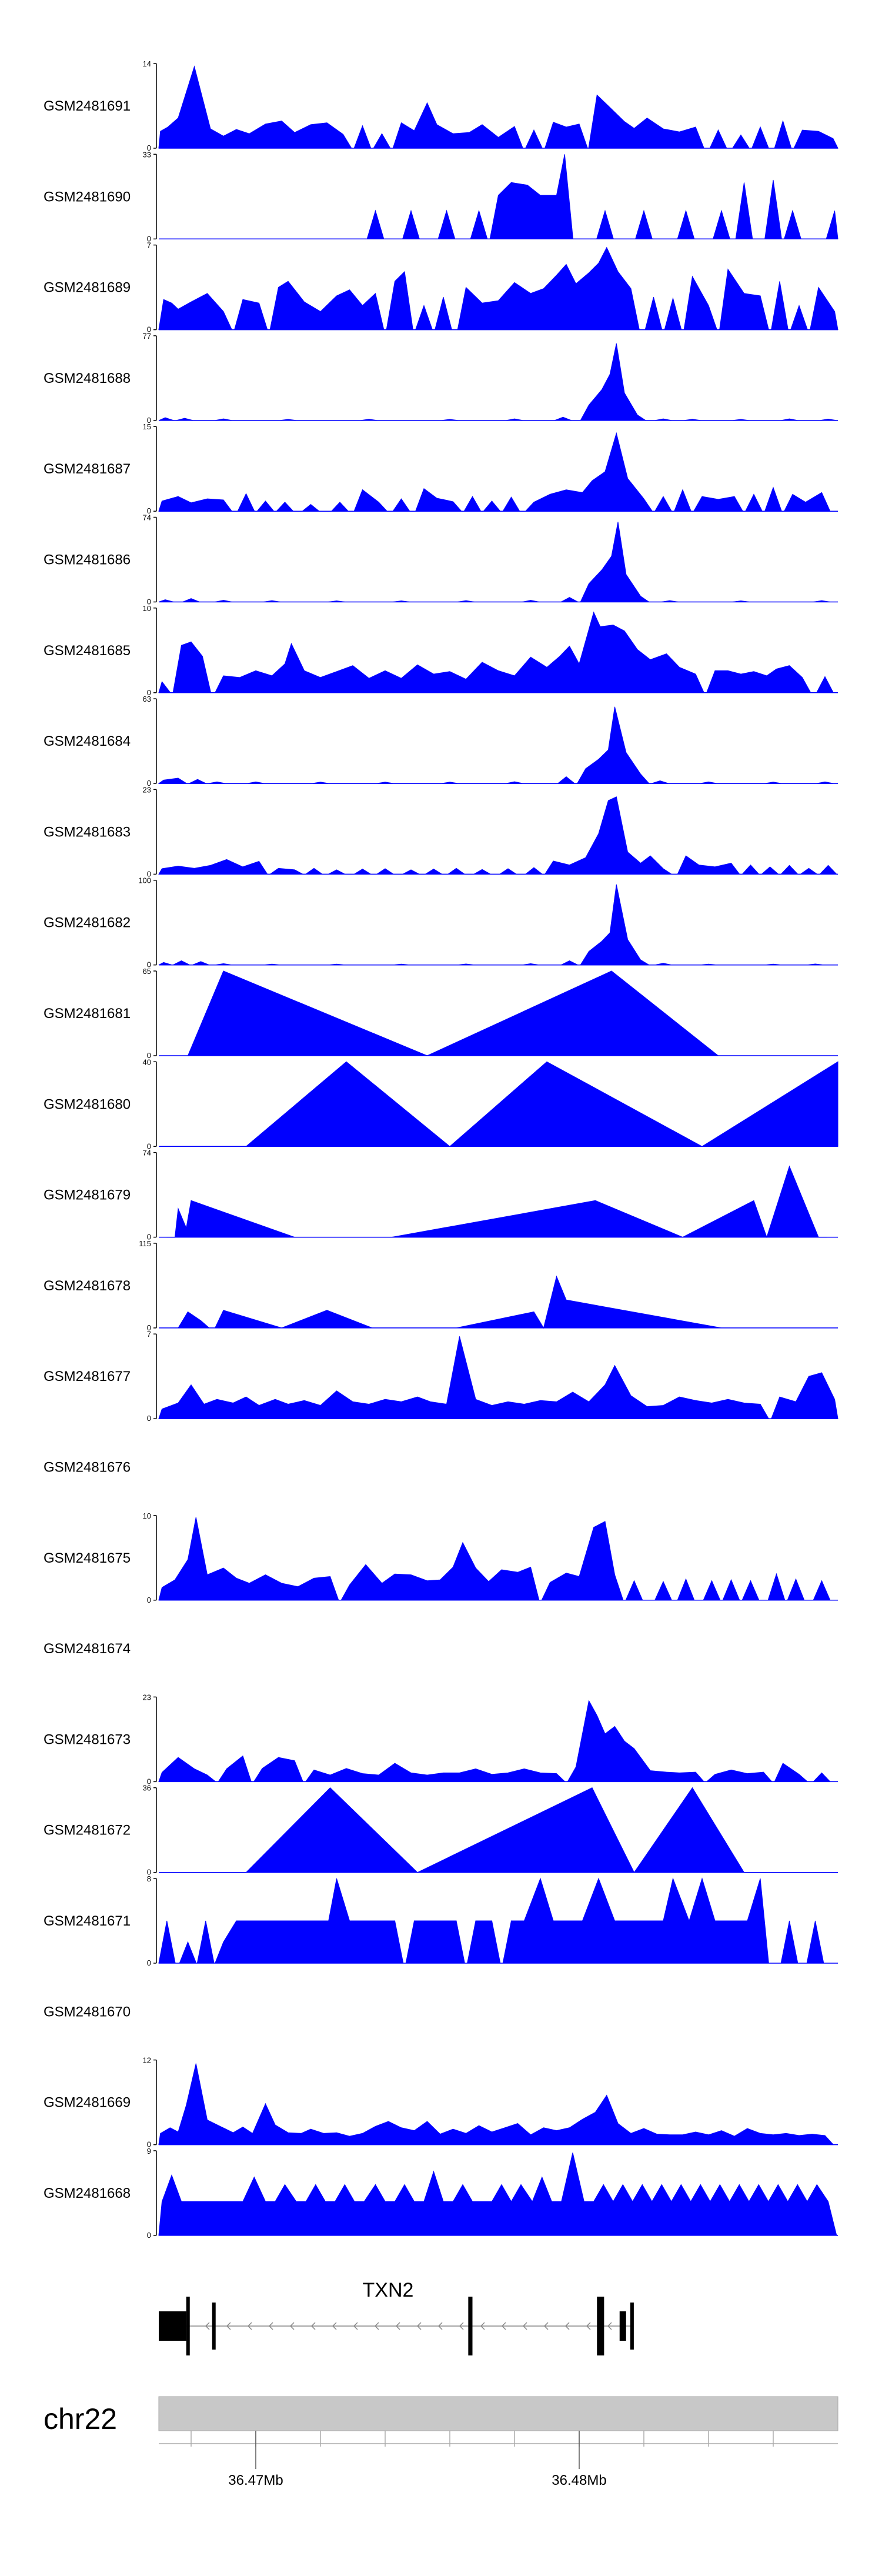 Image resolution: width=882 pixels, height=2576 pixels. Describe the element at coordinates (87, 2103) in the screenshot. I see `track-label: GSM2481669` at that location.